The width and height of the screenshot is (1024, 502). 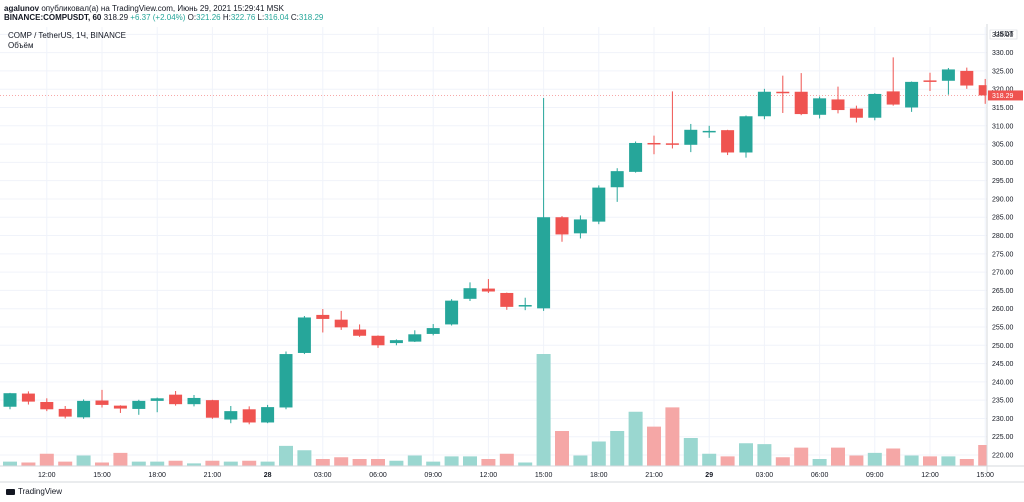 What do you see at coordinates (1003, 199) in the screenshot?
I see `price-tick-label: 290.00` at bounding box center [1003, 199].